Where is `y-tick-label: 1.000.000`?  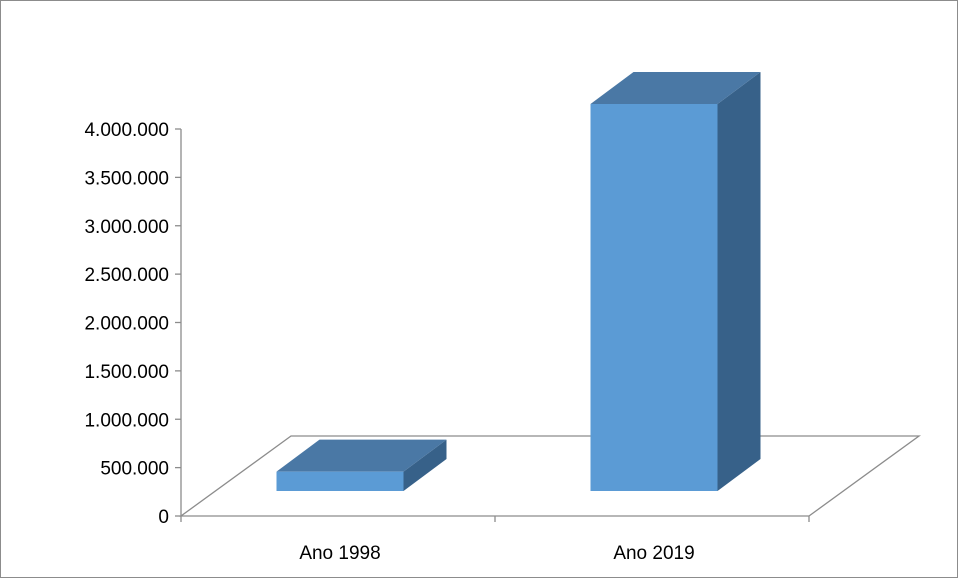 y-tick-label: 1.000.000 is located at coordinates (126, 420).